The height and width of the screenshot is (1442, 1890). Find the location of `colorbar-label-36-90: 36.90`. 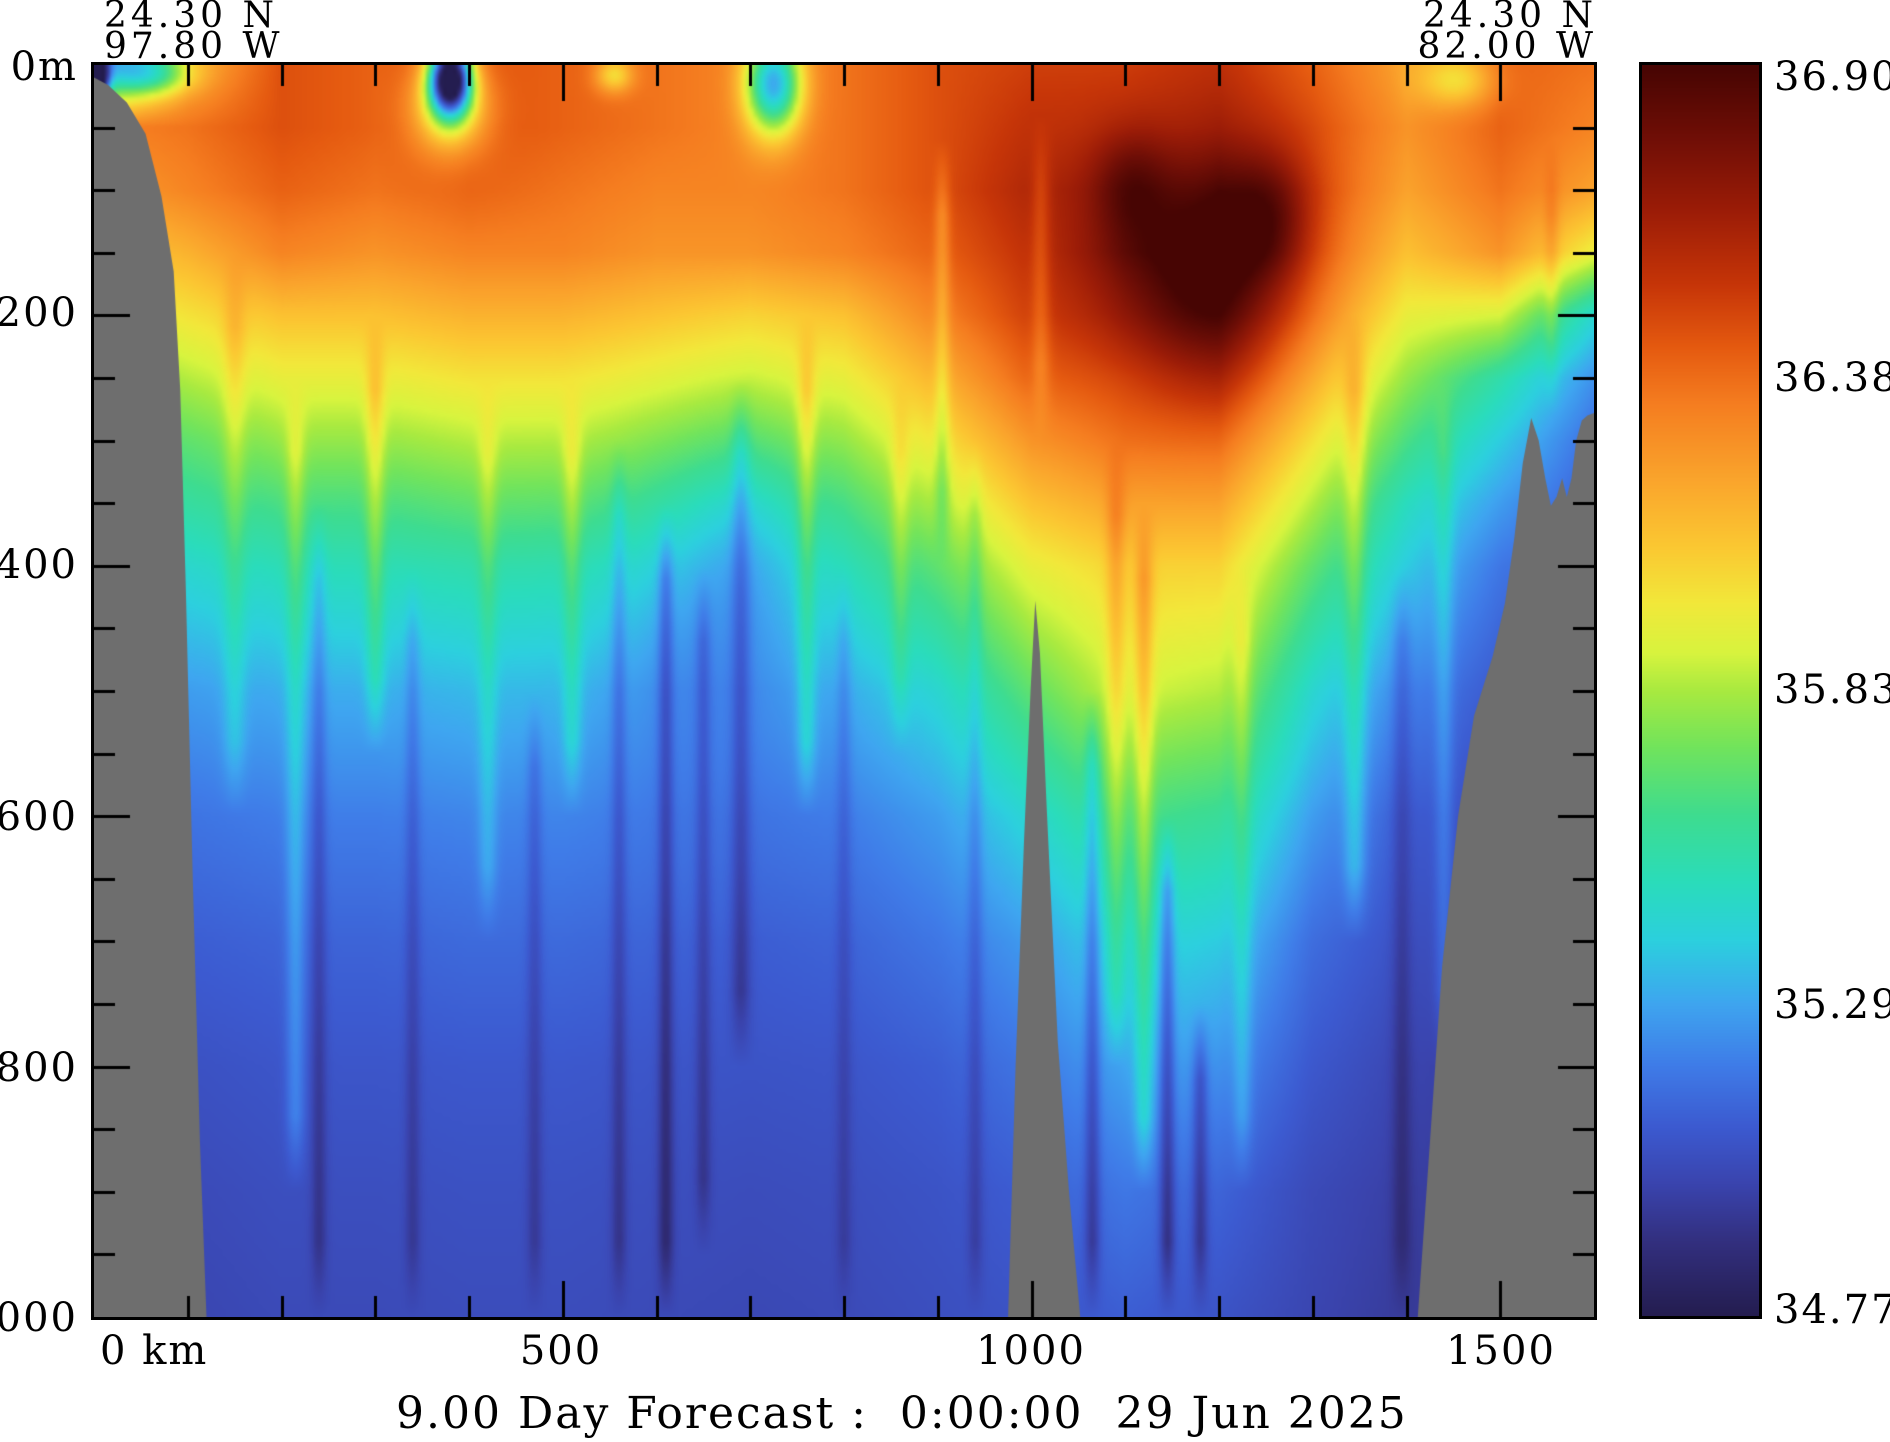

colorbar-label-36-90: 36.90 is located at coordinates (1832, 77).